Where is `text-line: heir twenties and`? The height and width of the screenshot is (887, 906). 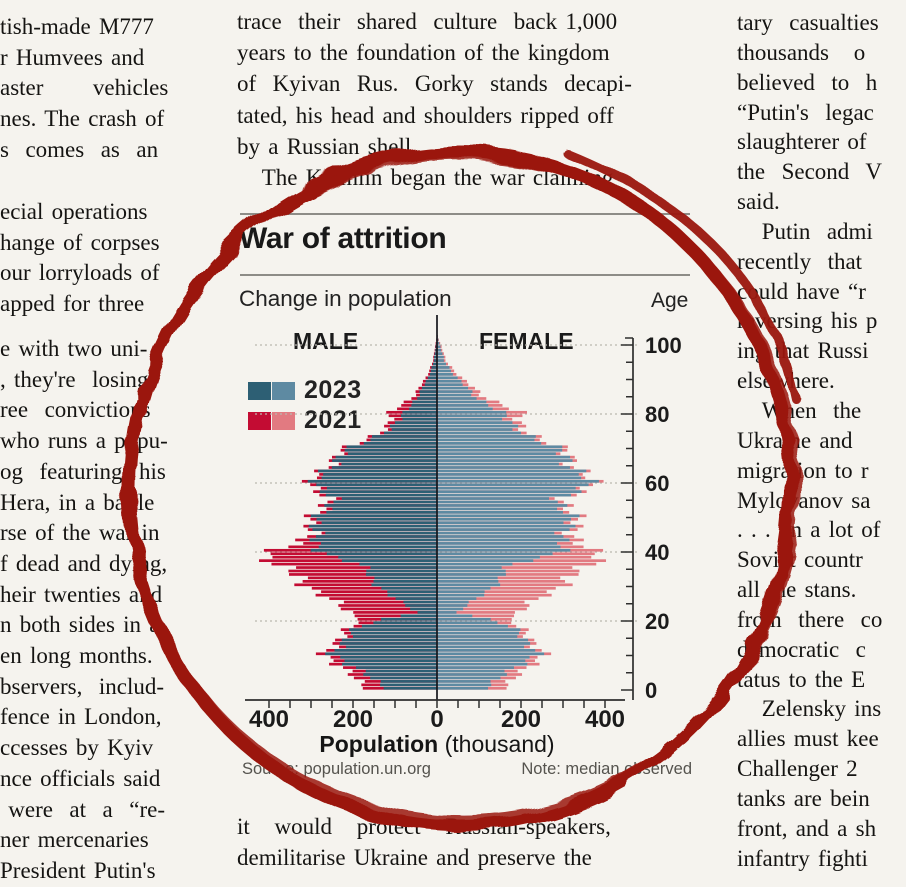
text-line: heir twenties and is located at coordinates (116, 595).